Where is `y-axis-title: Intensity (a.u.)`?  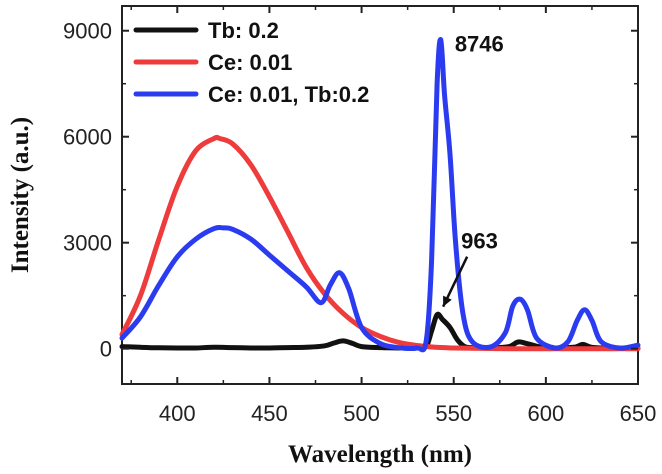 y-axis-title: Intensity (a.u.) is located at coordinates (20, 195).